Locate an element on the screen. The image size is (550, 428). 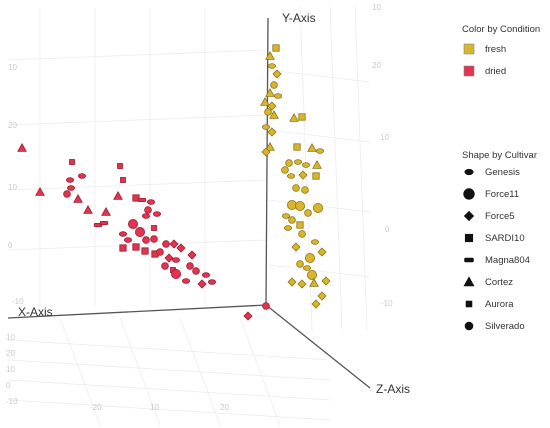
y-side-tick-label: 10 is located at coordinates (12, 187).